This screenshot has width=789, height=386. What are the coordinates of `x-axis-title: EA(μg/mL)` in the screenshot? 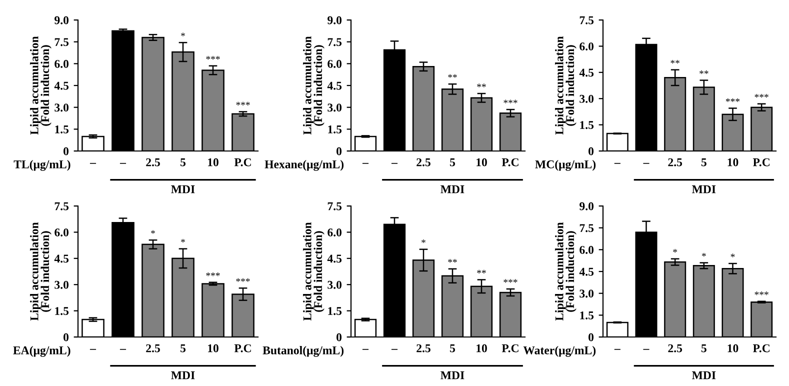 It's located at (41, 351).